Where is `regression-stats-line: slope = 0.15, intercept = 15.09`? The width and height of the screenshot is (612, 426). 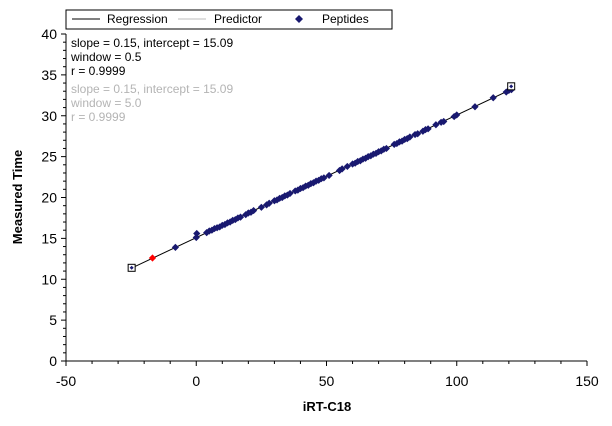 regression-stats-line: slope = 0.15, intercept = 15.09 is located at coordinates (152, 43).